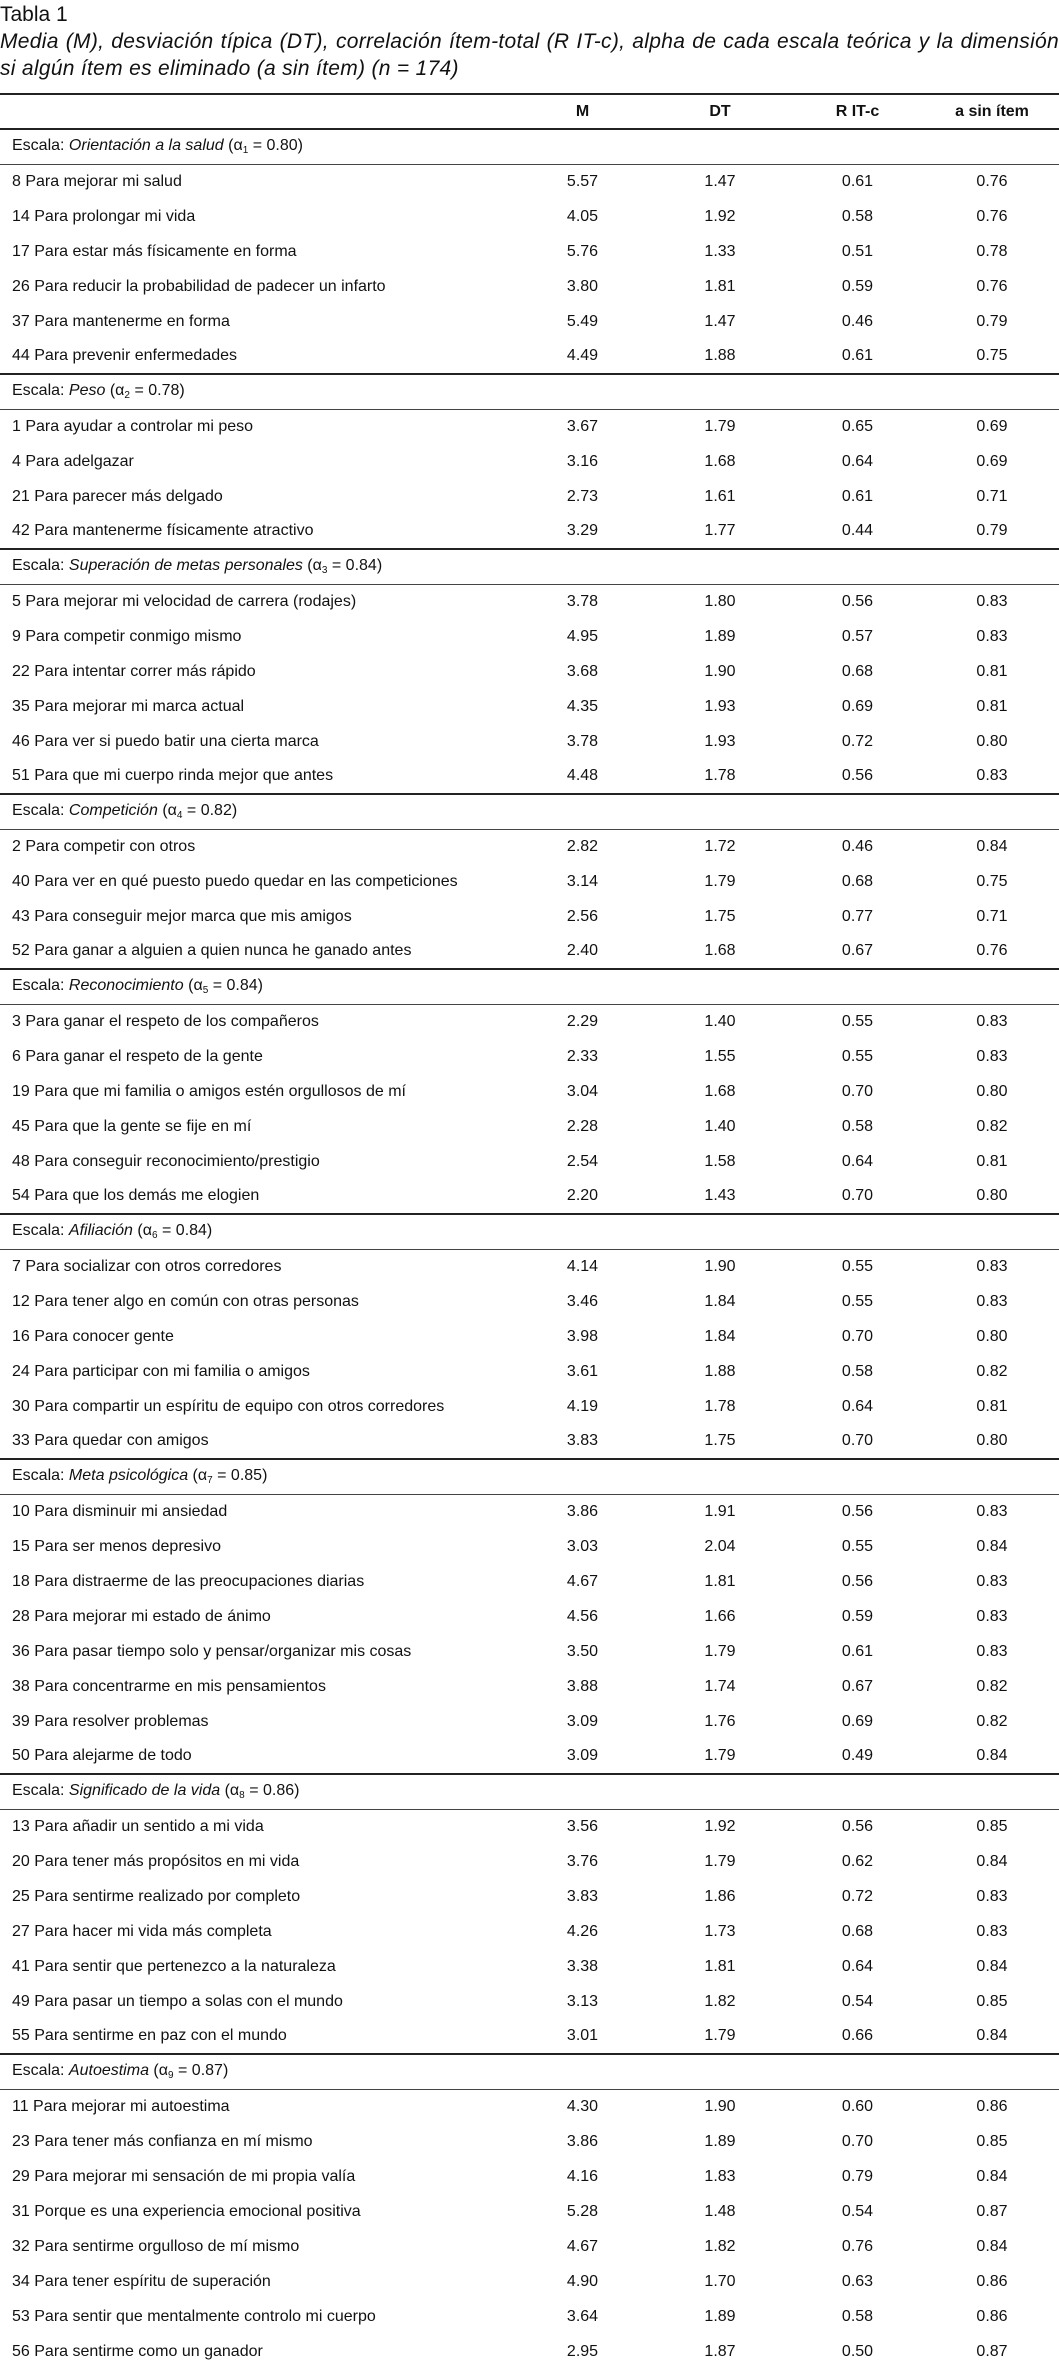  Describe the element at coordinates (529, 181) in the screenshot. I see `item-row: 8 Para mejorar mi salud 5.57 1.47 0.61 0.76` at that location.